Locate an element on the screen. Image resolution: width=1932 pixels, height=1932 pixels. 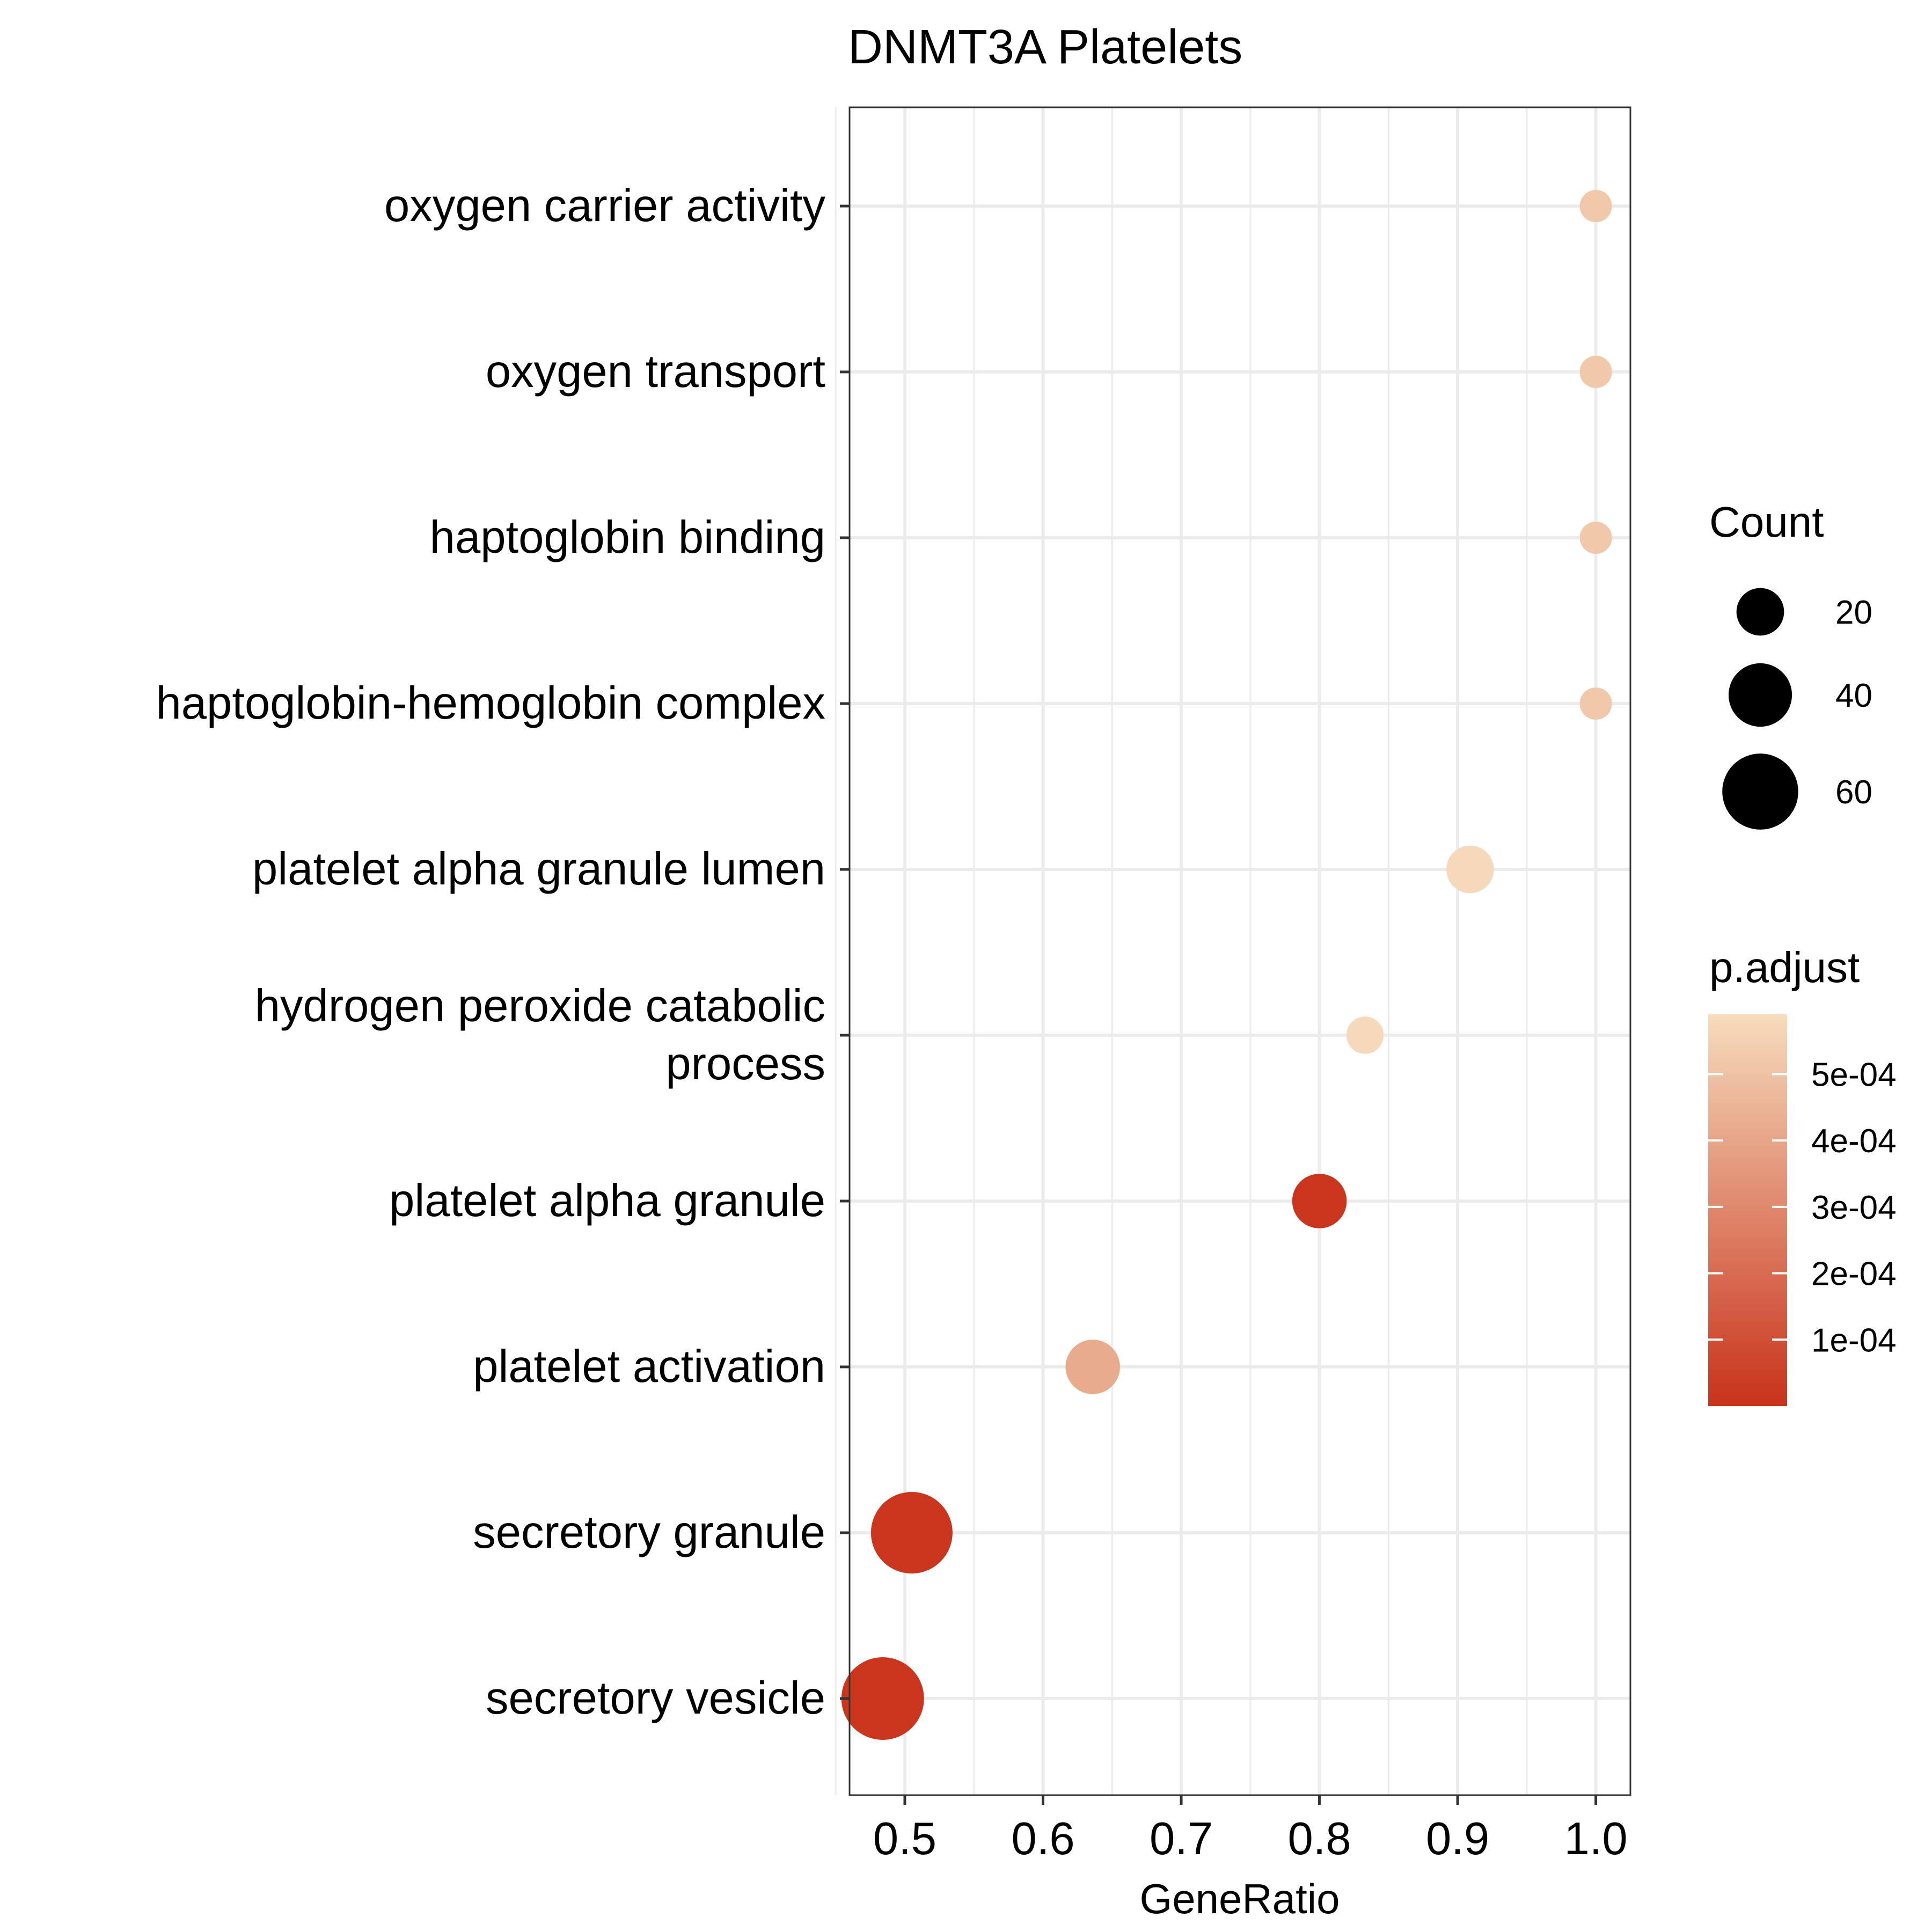
size-legend-label: 20 is located at coordinates (1853, 612).